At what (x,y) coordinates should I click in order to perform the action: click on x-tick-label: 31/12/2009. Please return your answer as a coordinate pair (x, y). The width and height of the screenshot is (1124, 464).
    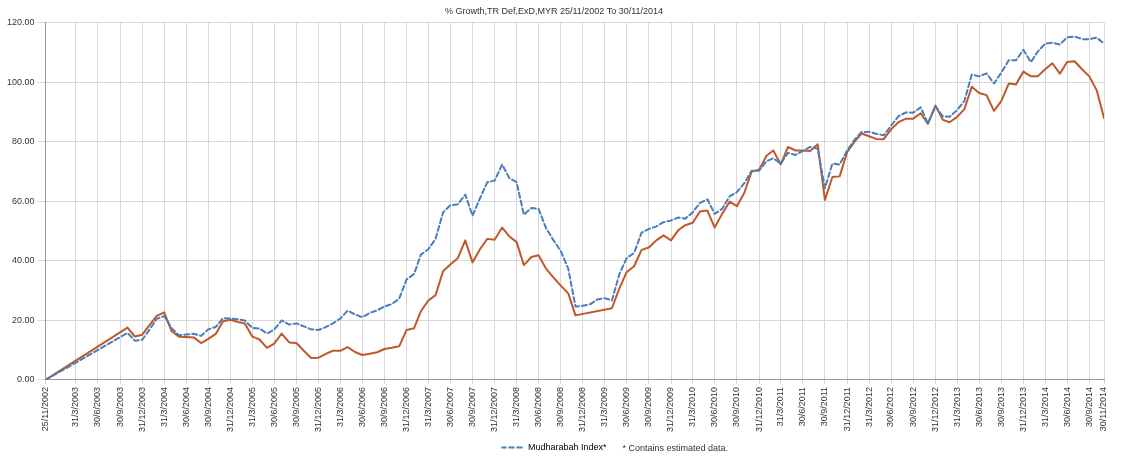
    Looking at the image, I should click on (670, 409).